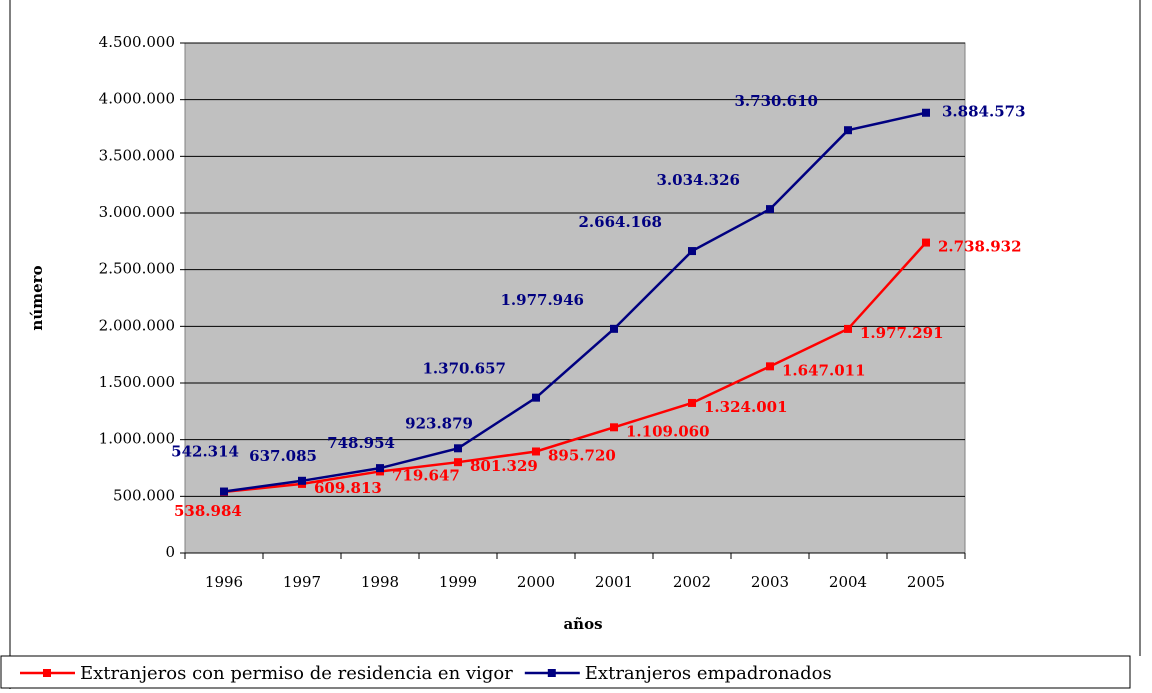  What do you see at coordinates (926, 582) in the screenshot?
I see `x-tick-label: 2005` at bounding box center [926, 582].